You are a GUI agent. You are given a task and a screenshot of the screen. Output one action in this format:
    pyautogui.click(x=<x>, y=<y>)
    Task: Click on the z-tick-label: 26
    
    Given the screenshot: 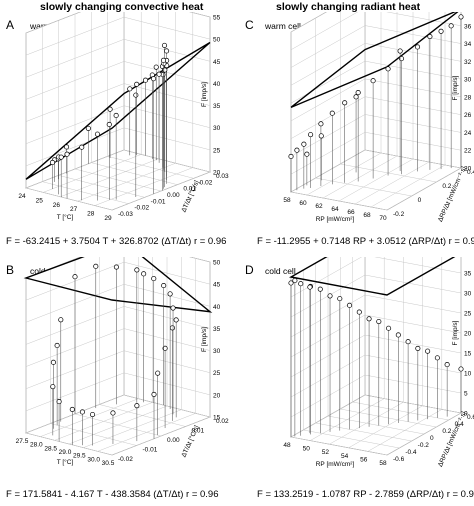 What is the action you would take?
    pyautogui.click(x=468, y=115)
    